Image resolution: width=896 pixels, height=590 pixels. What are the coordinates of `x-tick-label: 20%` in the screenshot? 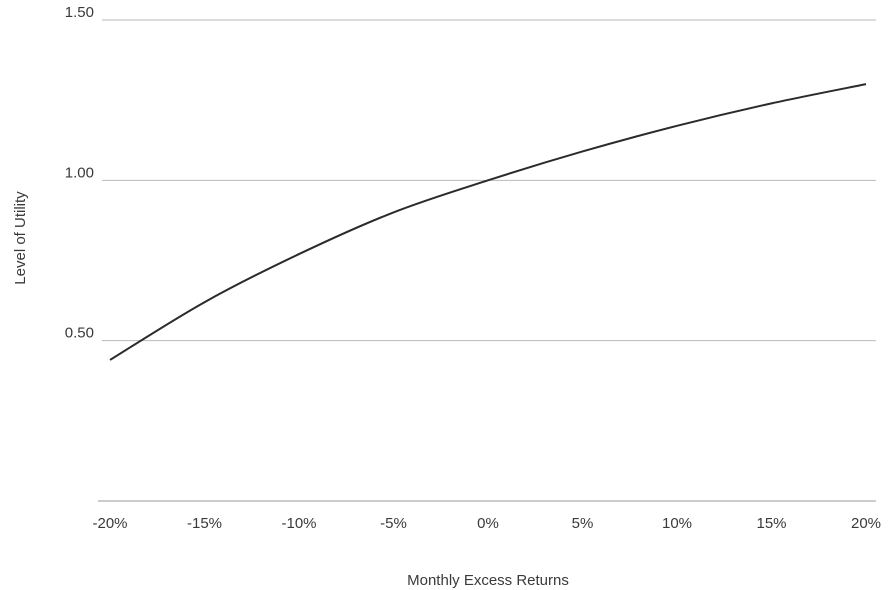 It's located at (866, 523).